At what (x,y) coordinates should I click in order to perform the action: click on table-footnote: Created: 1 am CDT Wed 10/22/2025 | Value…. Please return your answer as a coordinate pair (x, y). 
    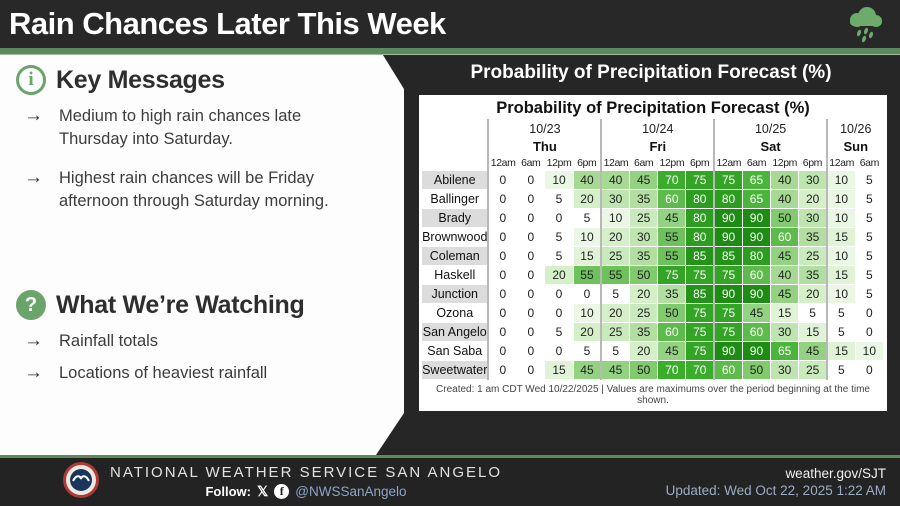
    Looking at the image, I should click on (653, 395).